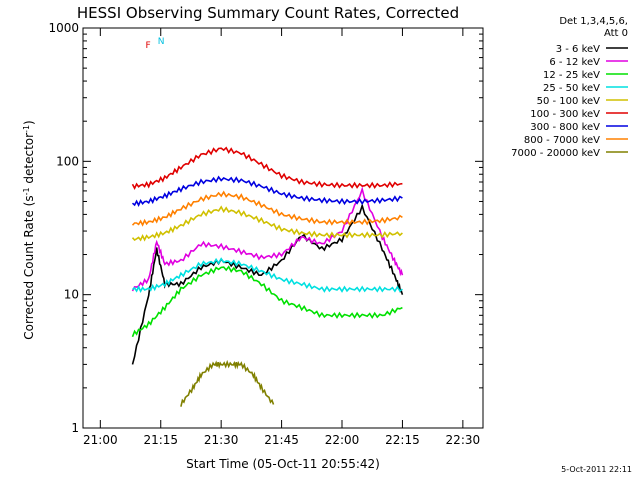  What do you see at coordinates (63, 28) in the screenshot?
I see `y-tick-label-3: 1000` at bounding box center [63, 28].